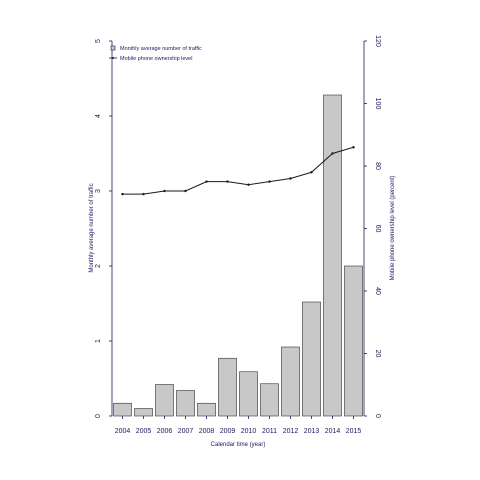  Describe the element at coordinates (269, 400) in the screenshot. I see `bar-2011` at that location.